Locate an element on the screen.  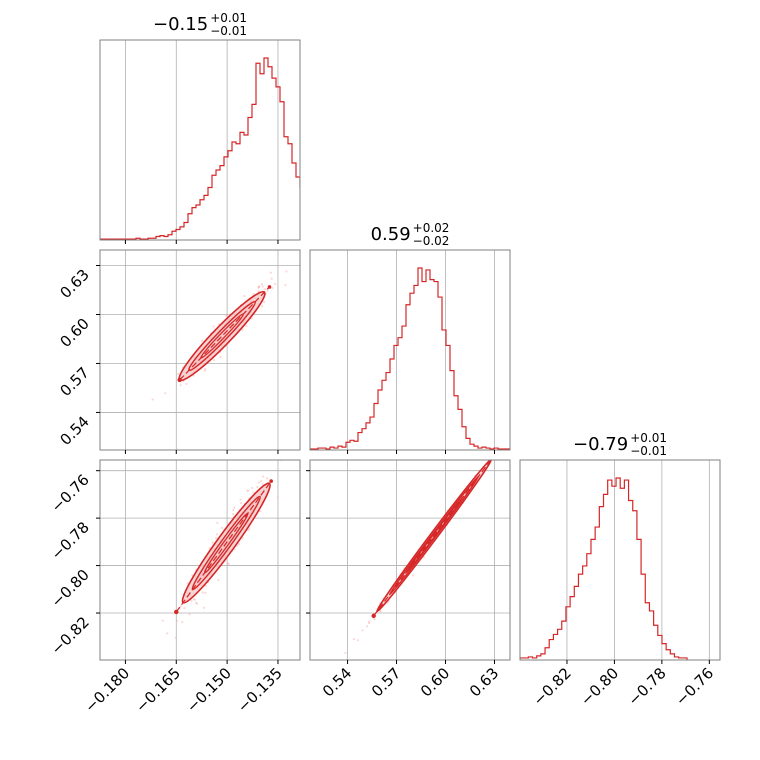
x-tick-label: −0.165 is located at coordinates (158, 690).